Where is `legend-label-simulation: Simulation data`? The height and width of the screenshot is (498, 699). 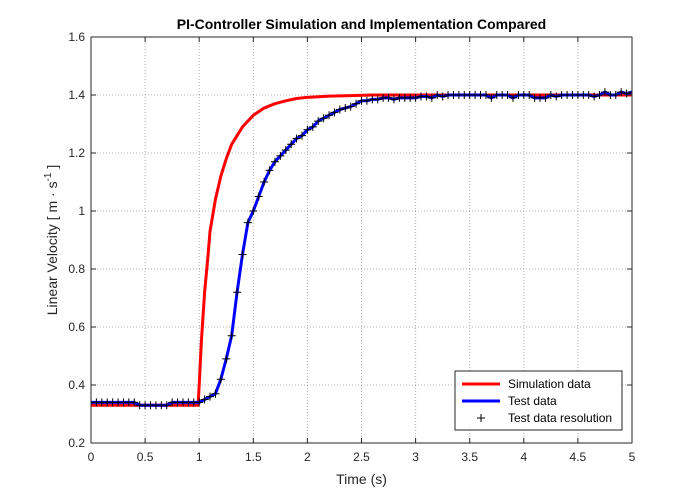 legend-label-simulation: Simulation data is located at coordinates (549, 384).